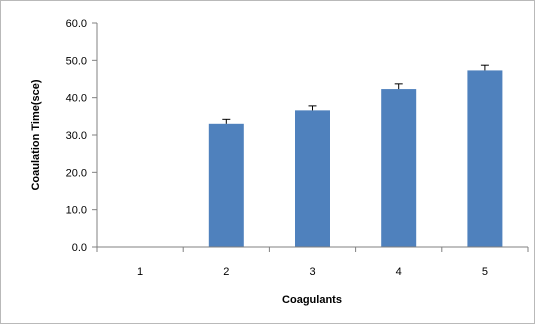 Image resolution: width=535 pixels, height=325 pixels. I want to click on x-tick-label: 2, so click(226, 272).